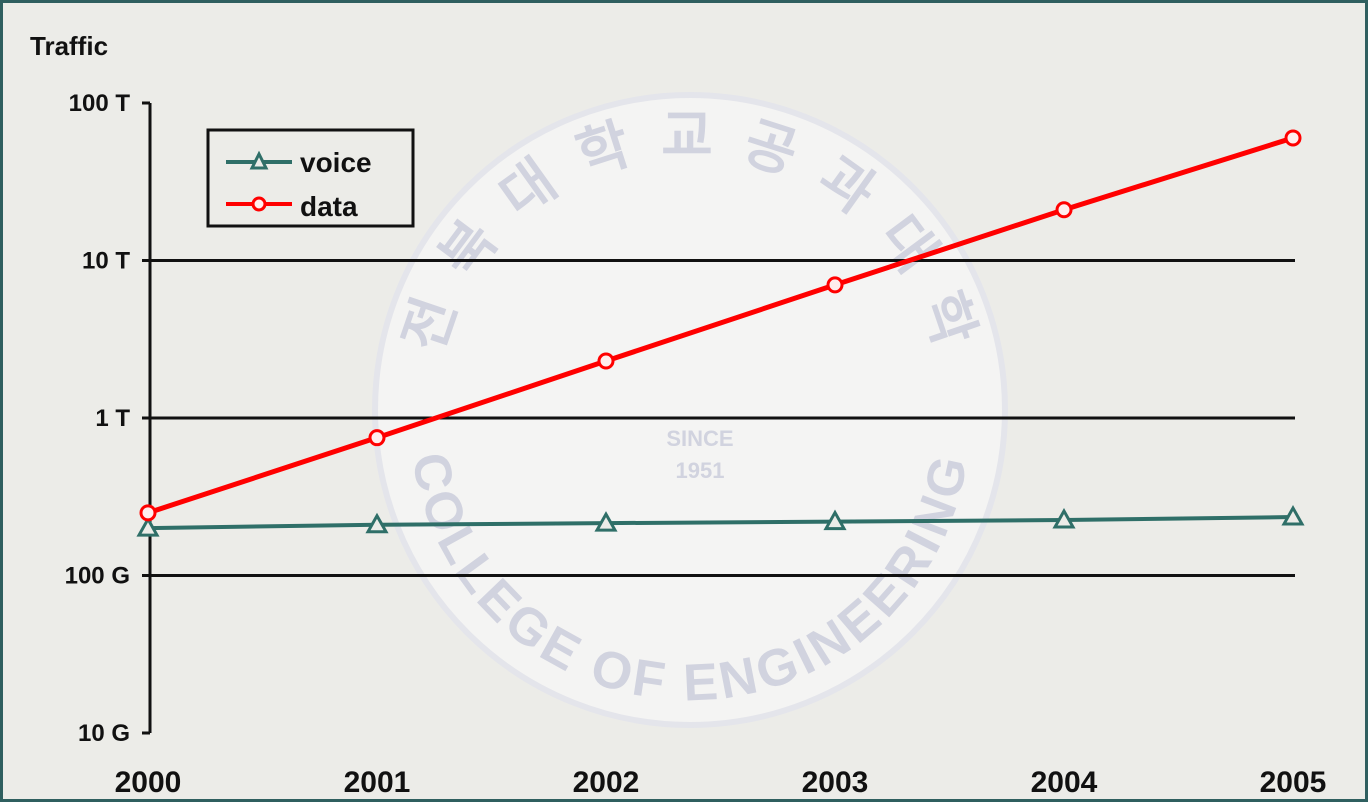 The width and height of the screenshot is (1368, 802). I want to click on legend-voice-label: voice, so click(336, 162).